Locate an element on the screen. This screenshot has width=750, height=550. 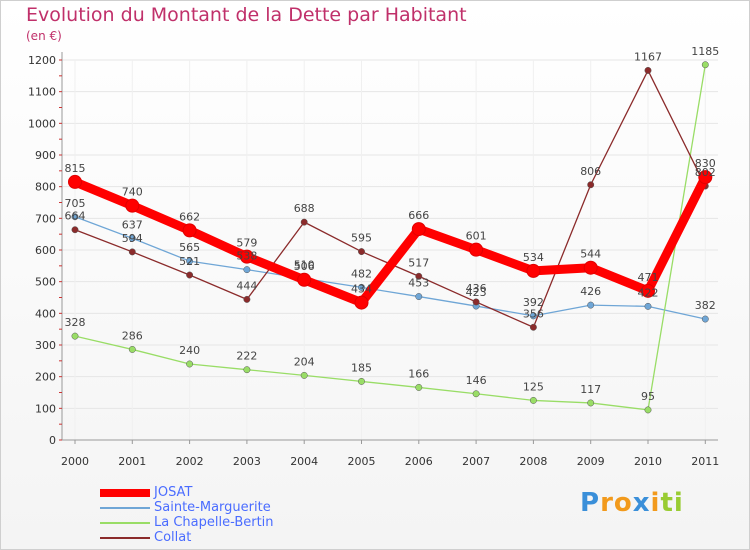
y-tick-label: 600 is located at coordinates (45, 250).